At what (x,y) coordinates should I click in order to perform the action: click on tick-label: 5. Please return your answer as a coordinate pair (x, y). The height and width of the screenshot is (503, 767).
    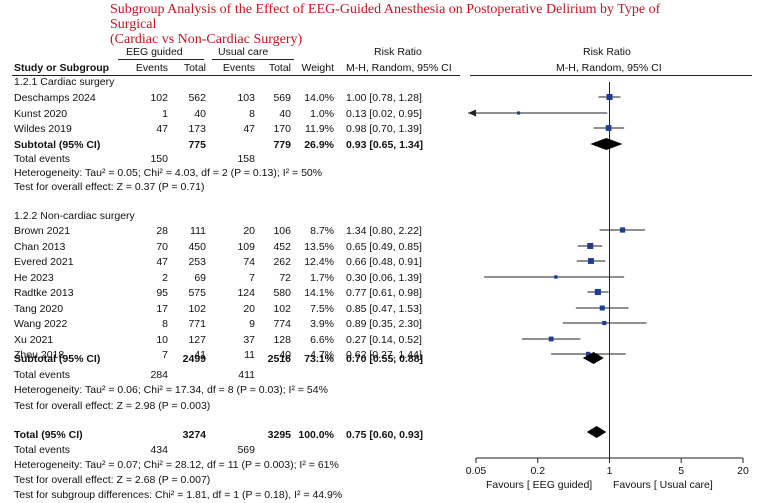
    Looking at the image, I should click on (681, 471).